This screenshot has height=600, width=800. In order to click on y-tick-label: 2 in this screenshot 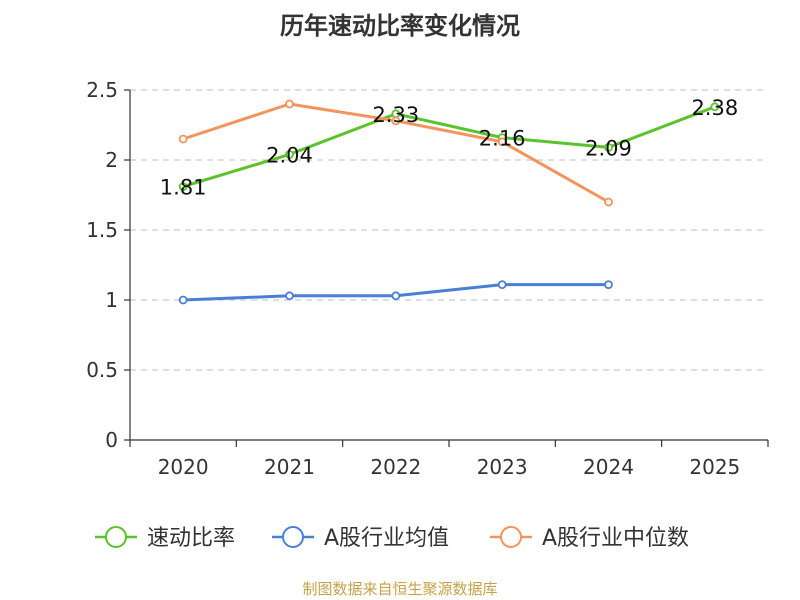, I will do `click(111, 160)`.